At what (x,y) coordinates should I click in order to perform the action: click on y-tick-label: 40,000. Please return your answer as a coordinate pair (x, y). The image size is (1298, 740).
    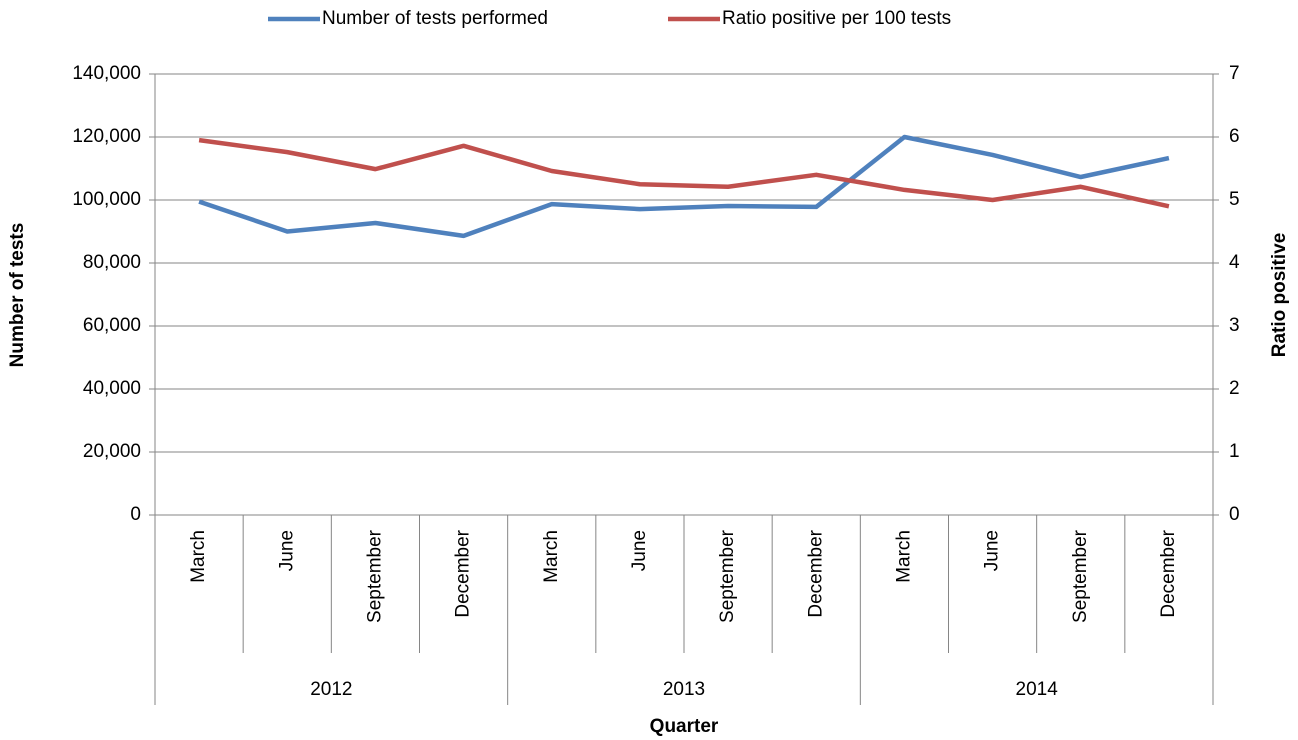
    Looking at the image, I should click on (112, 388).